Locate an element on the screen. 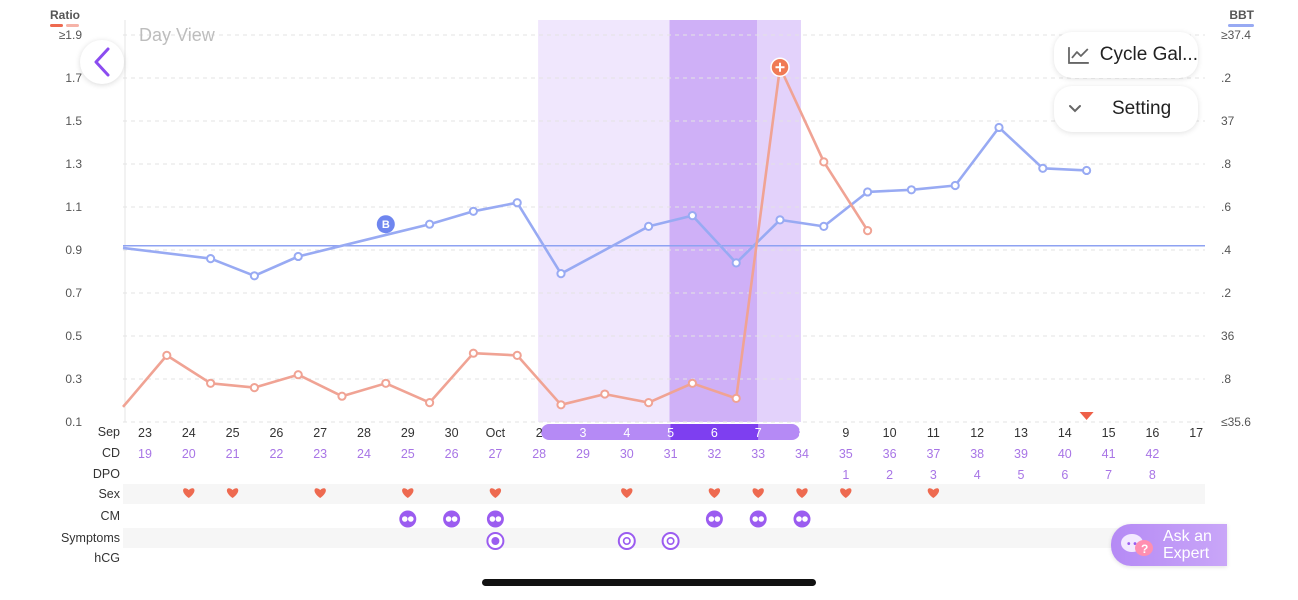  day-view-title: Day View is located at coordinates (177, 35).